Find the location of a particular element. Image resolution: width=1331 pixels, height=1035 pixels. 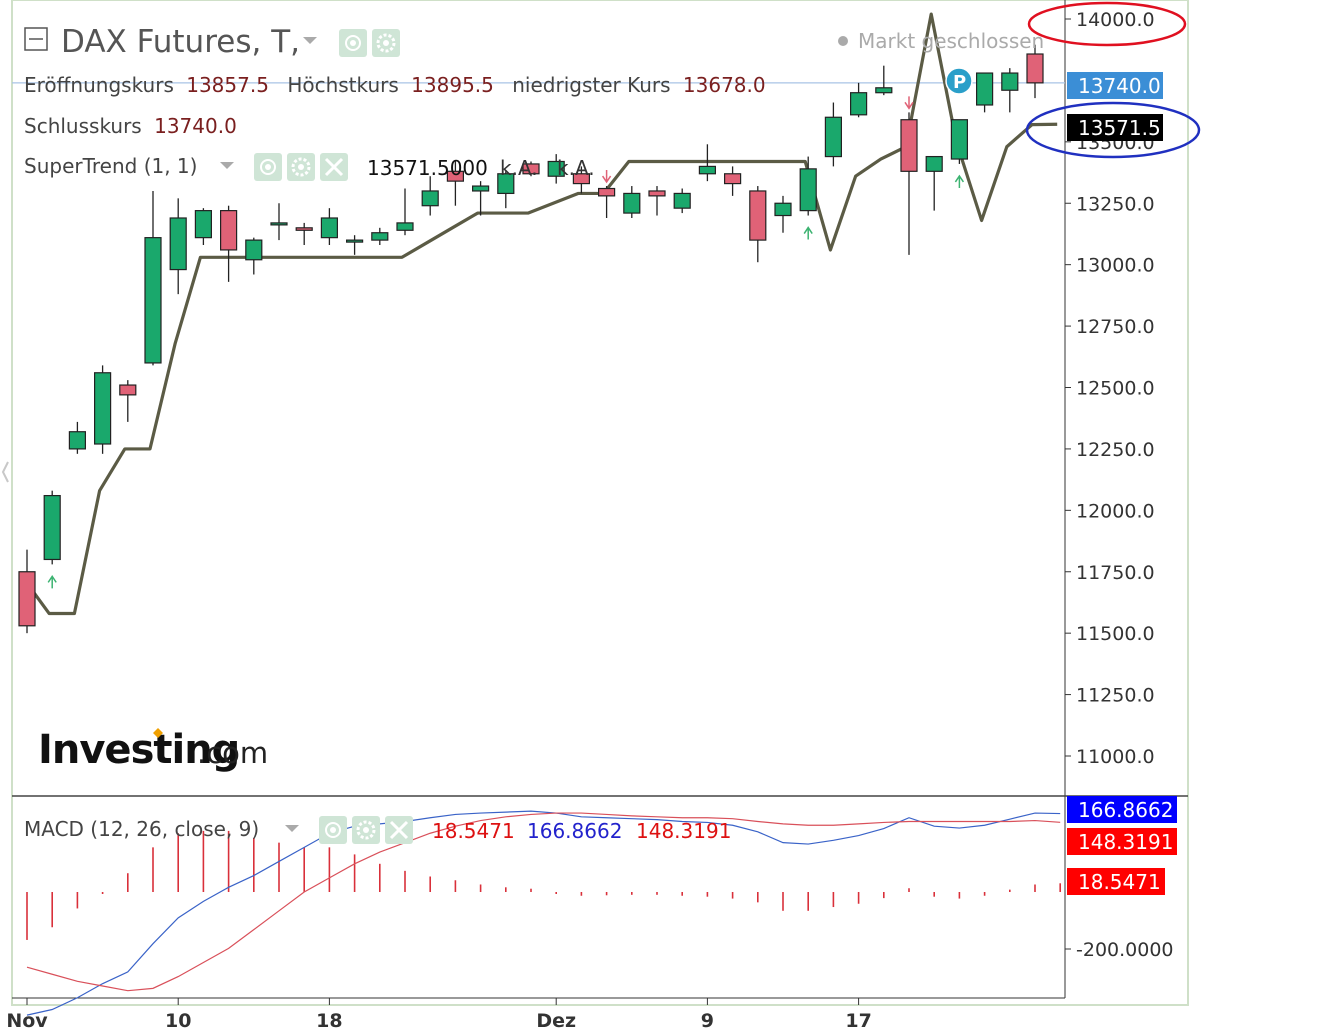

supertrend-label: SuperTrend (1, 1) is located at coordinates (110, 166).